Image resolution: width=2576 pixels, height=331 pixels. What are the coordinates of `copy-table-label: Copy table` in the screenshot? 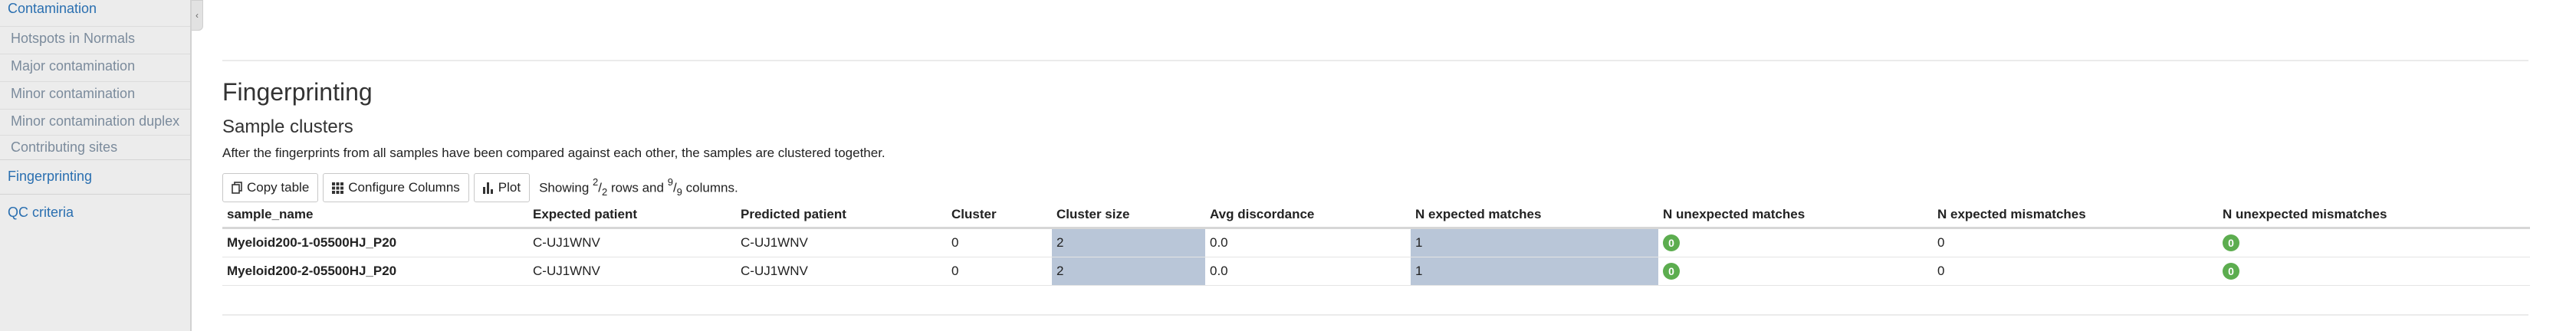 It's located at (278, 187).